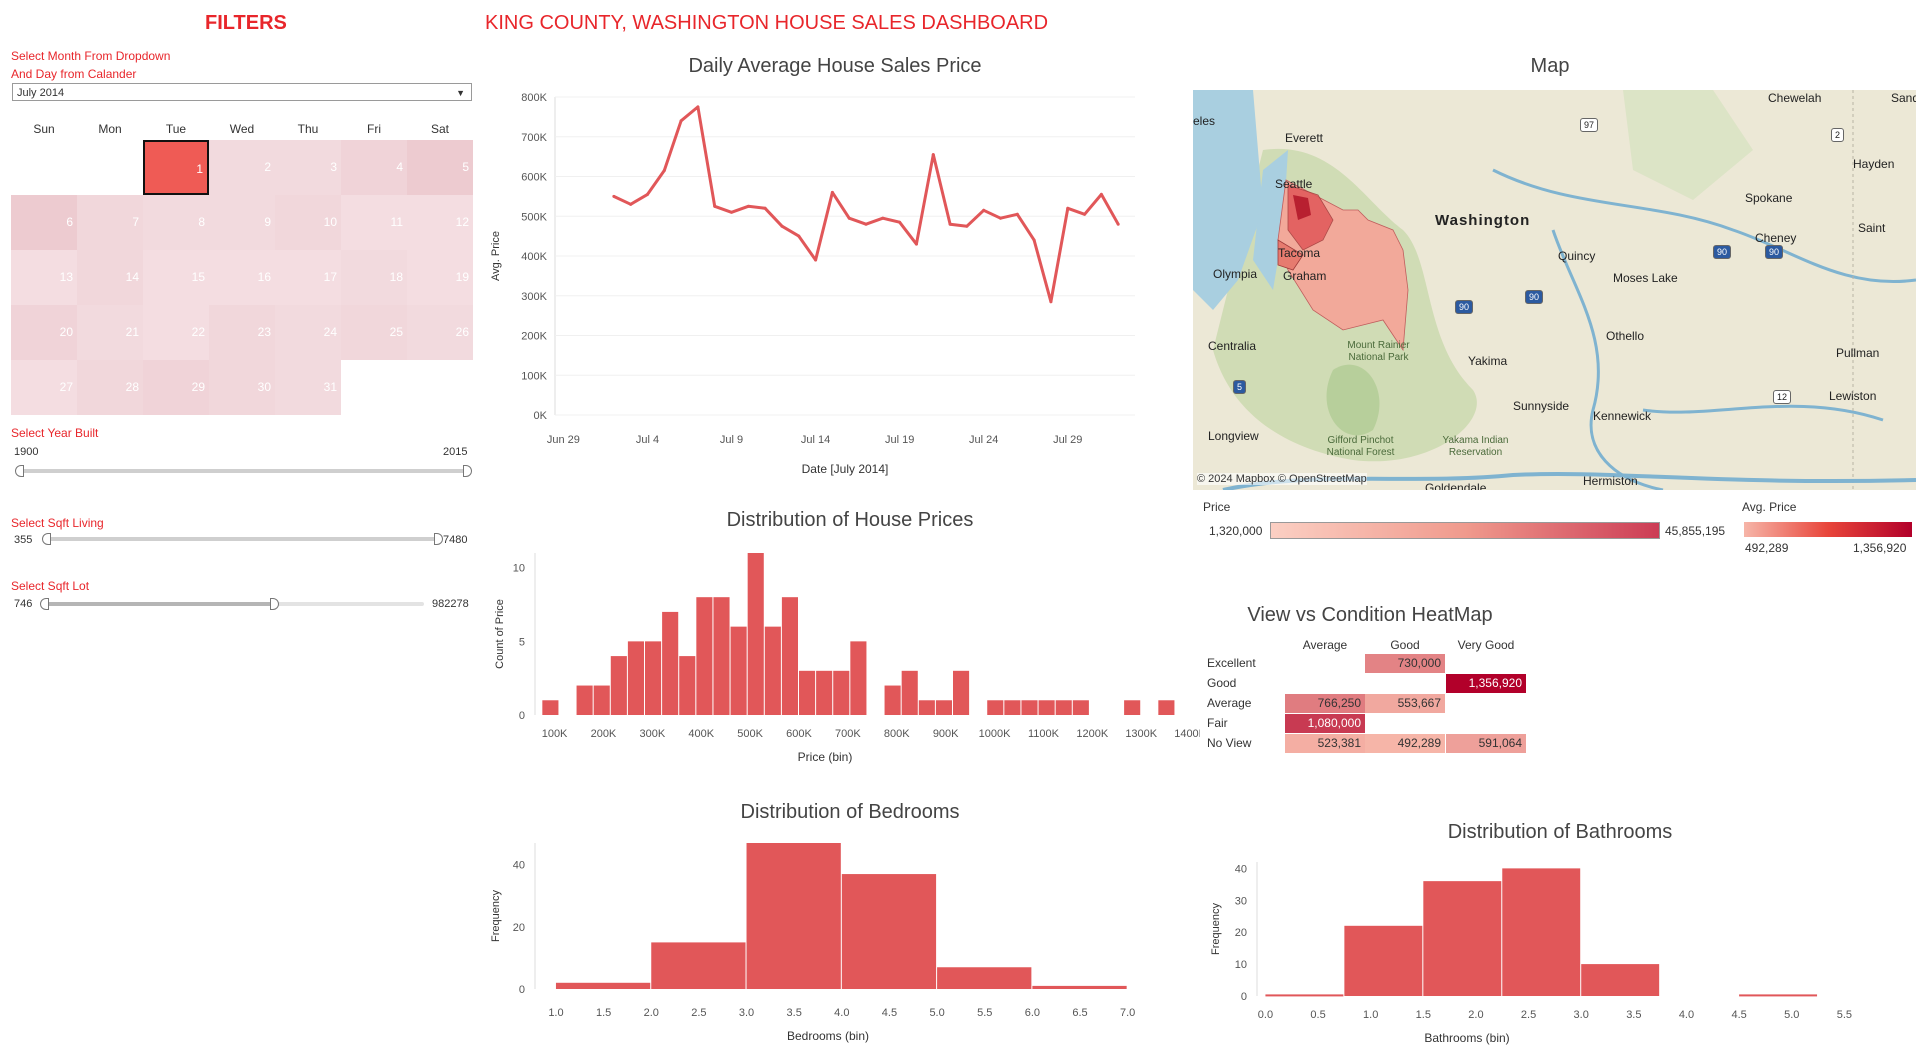 This screenshot has height=1049, width=1917. What do you see at coordinates (19, 471) in the screenshot?
I see `year-built-min-handle` at bounding box center [19, 471].